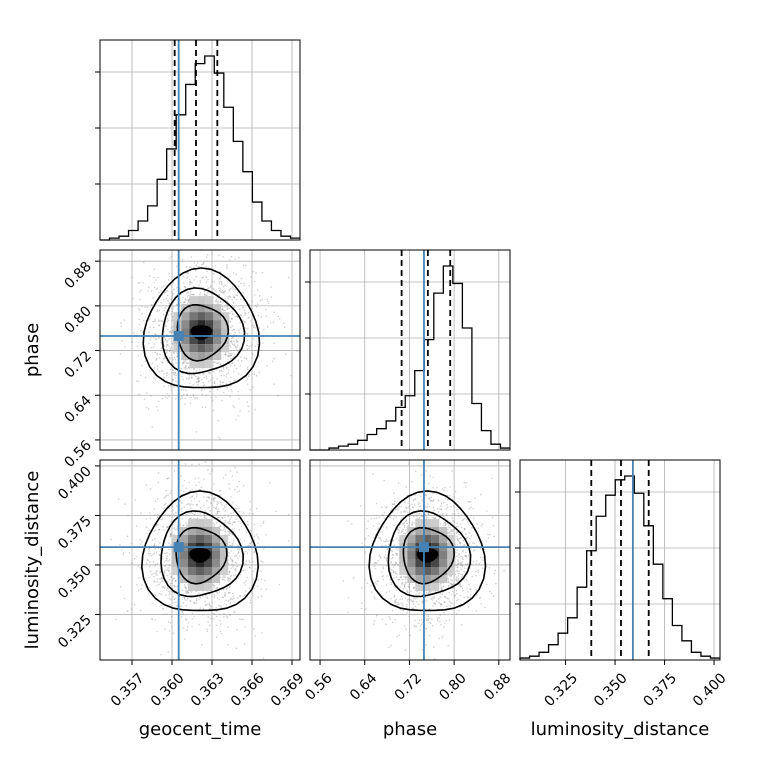 This screenshot has width=760, height=760. I want to click on panel-frame, so click(200, 140).